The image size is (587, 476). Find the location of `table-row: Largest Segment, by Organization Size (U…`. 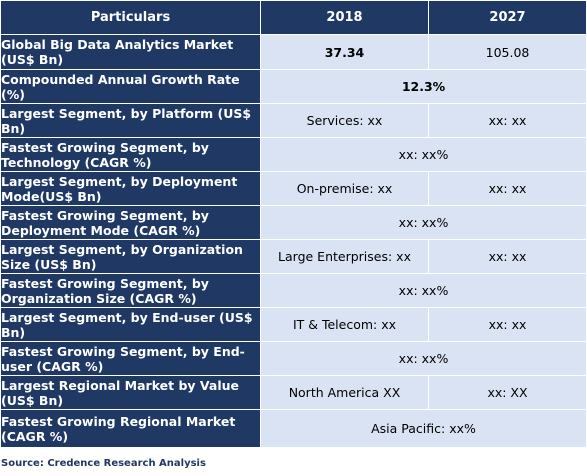

table-row: Largest Segment, by Organization Size (U… is located at coordinates (293, 256).